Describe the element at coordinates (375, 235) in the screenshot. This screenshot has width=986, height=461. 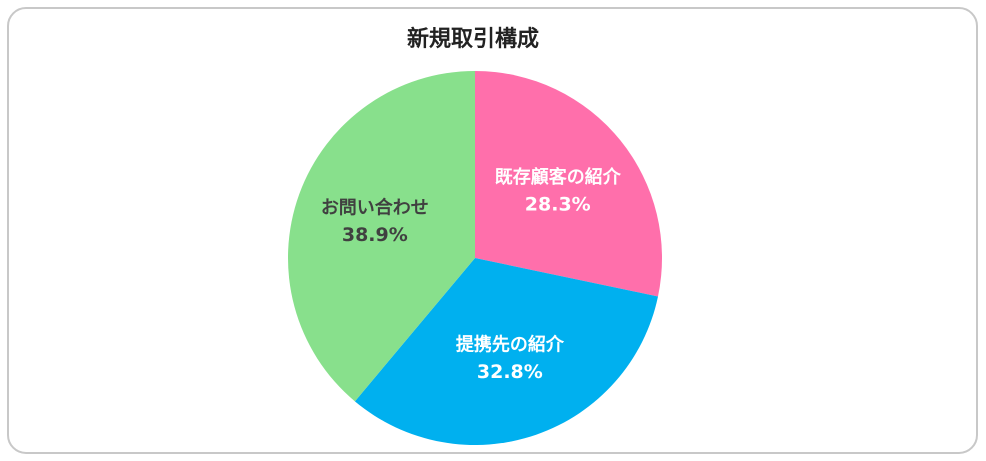
I see `value-label: 38.9%` at that location.